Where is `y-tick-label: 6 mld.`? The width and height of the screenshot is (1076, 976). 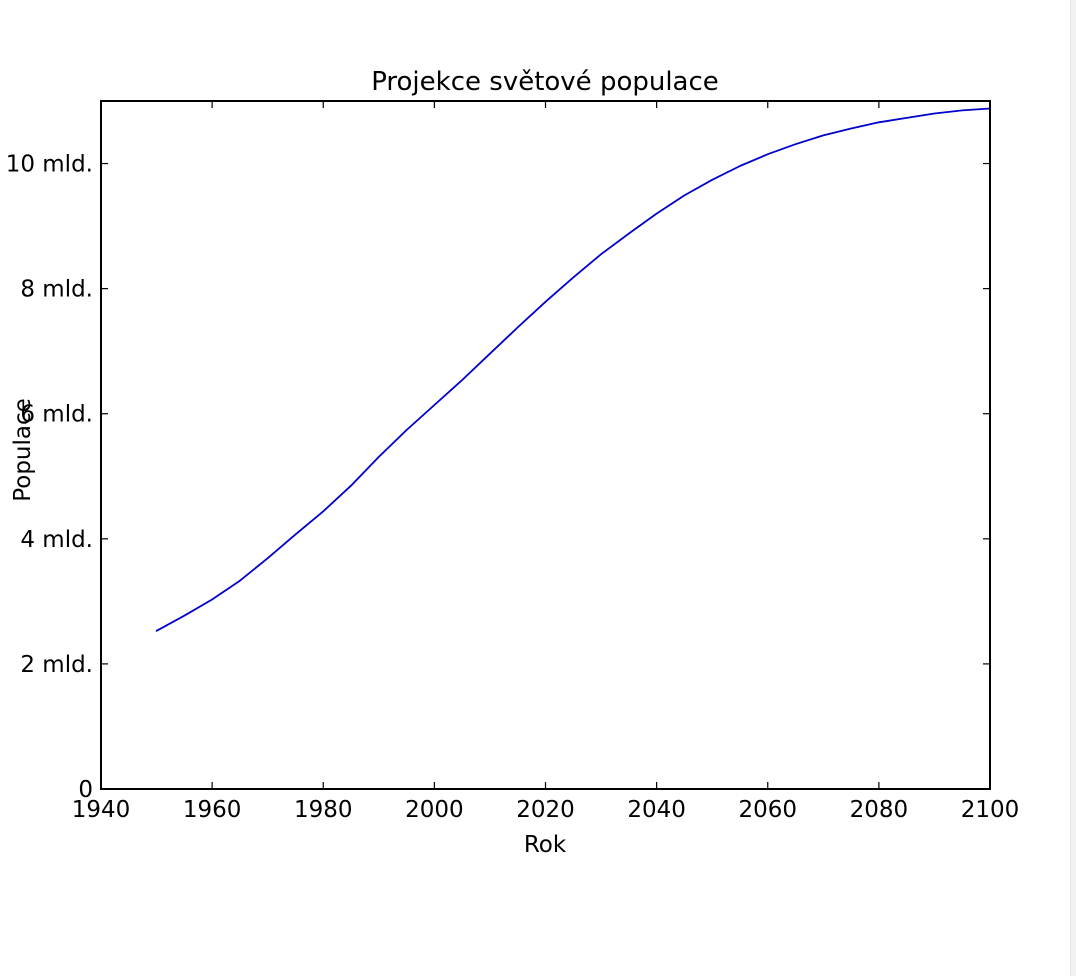
y-tick-label: 6 mld. is located at coordinates (56, 415).